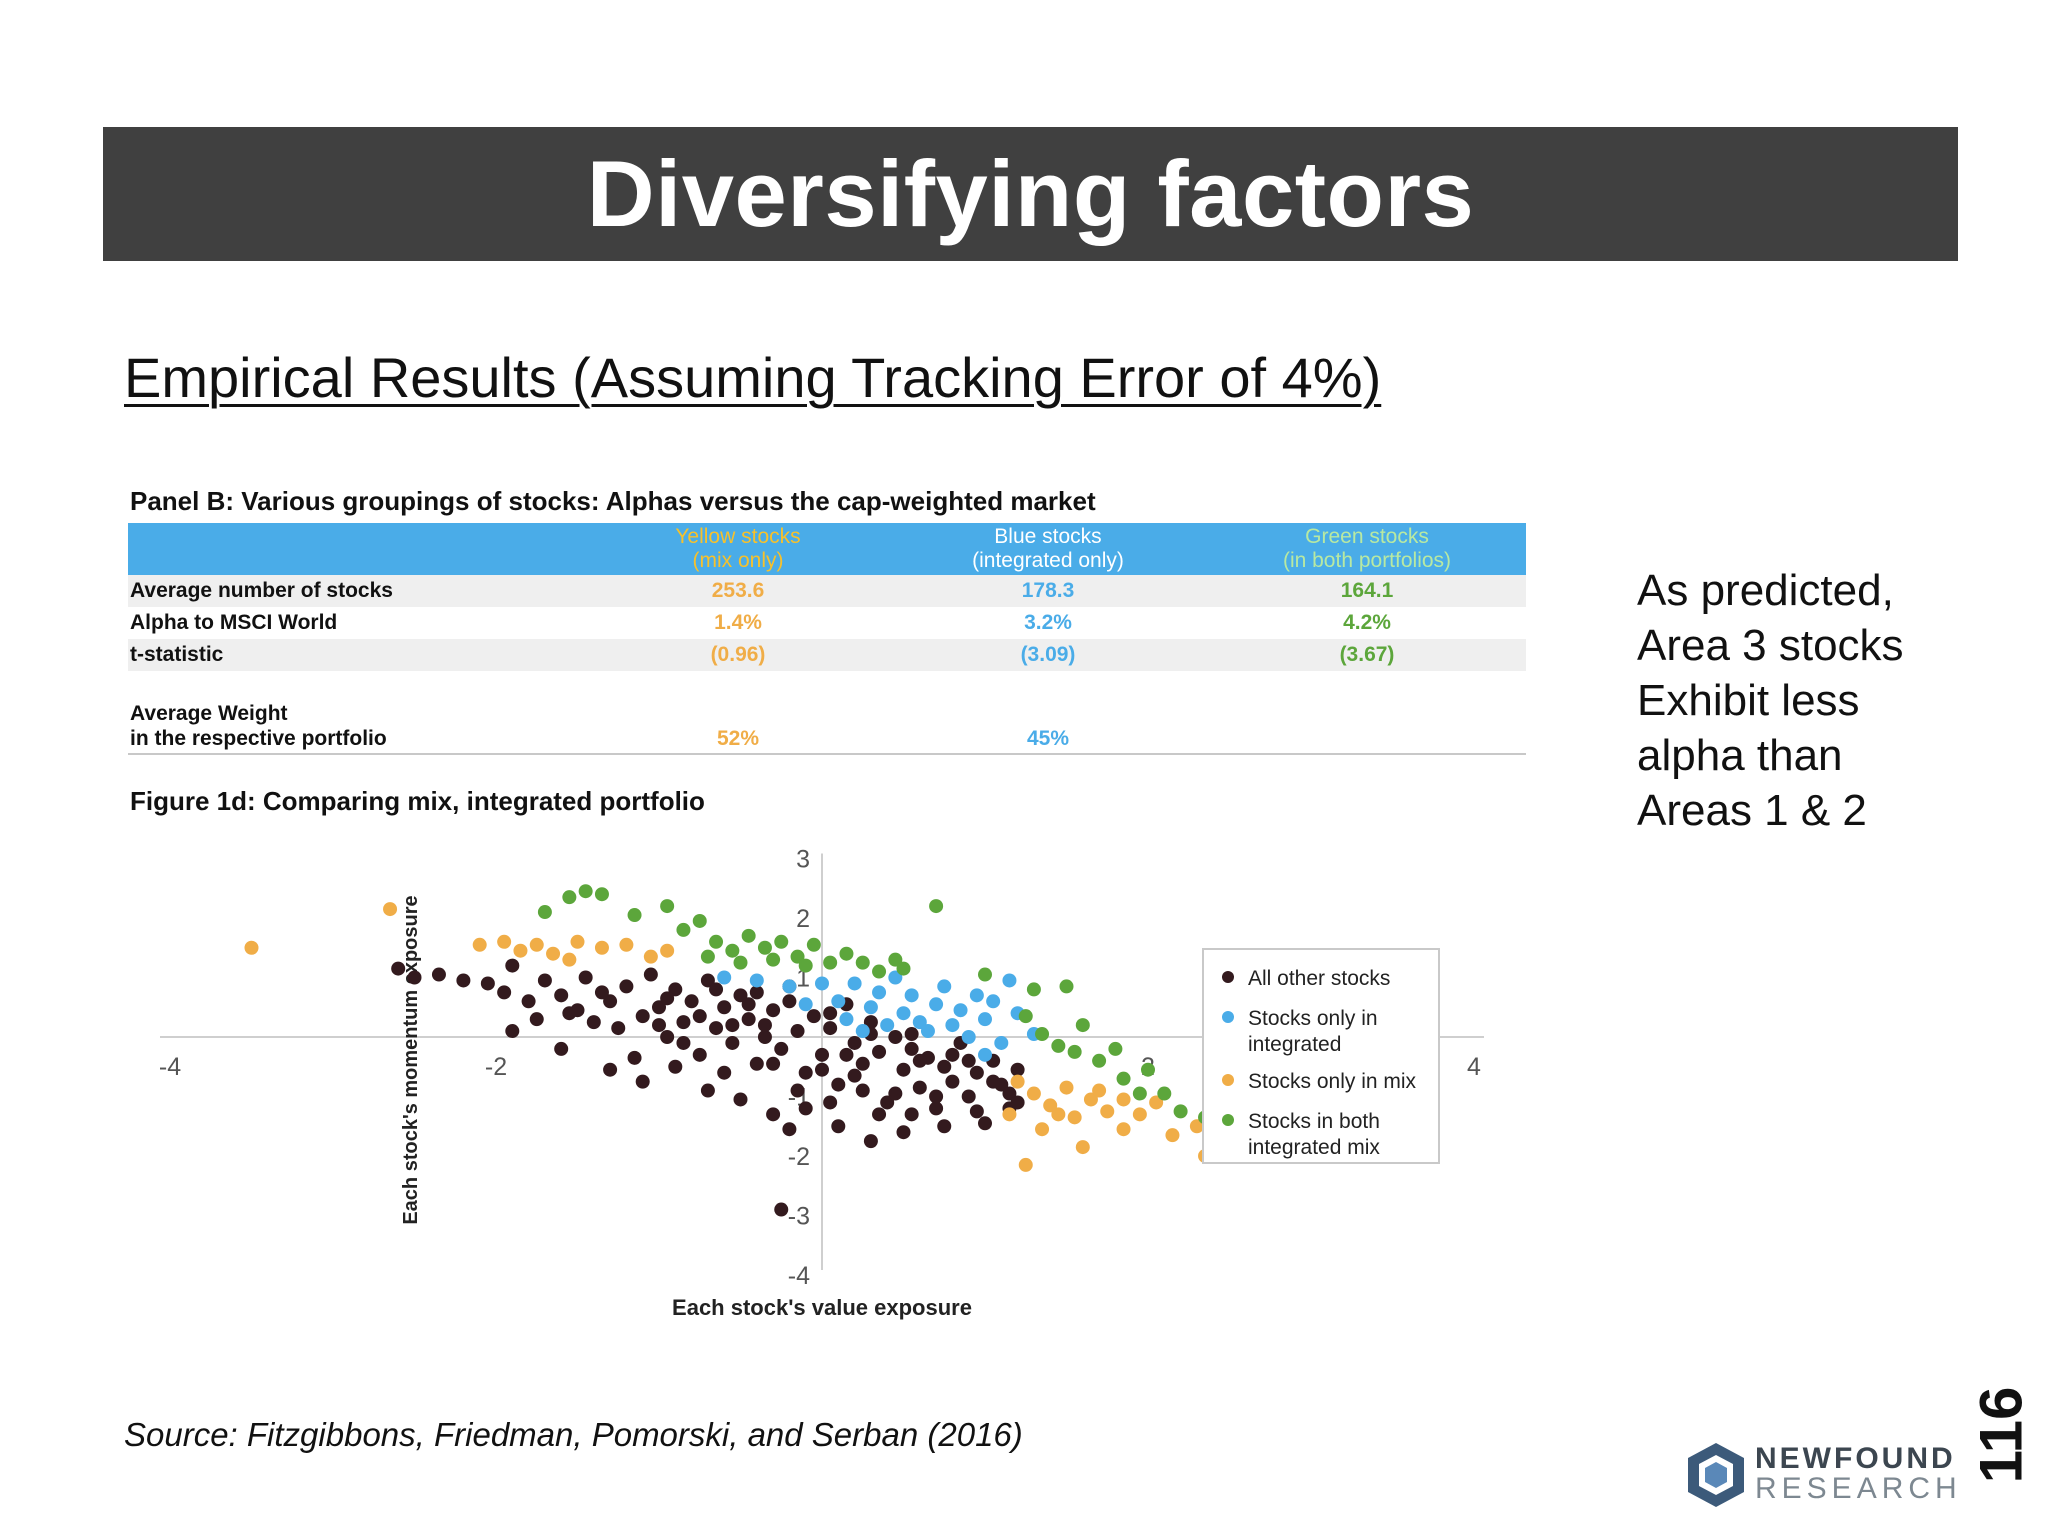  What do you see at coordinates (1048, 655) in the screenshot?
I see `cell-blue: (3.09)` at bounding box center [1048, 655].